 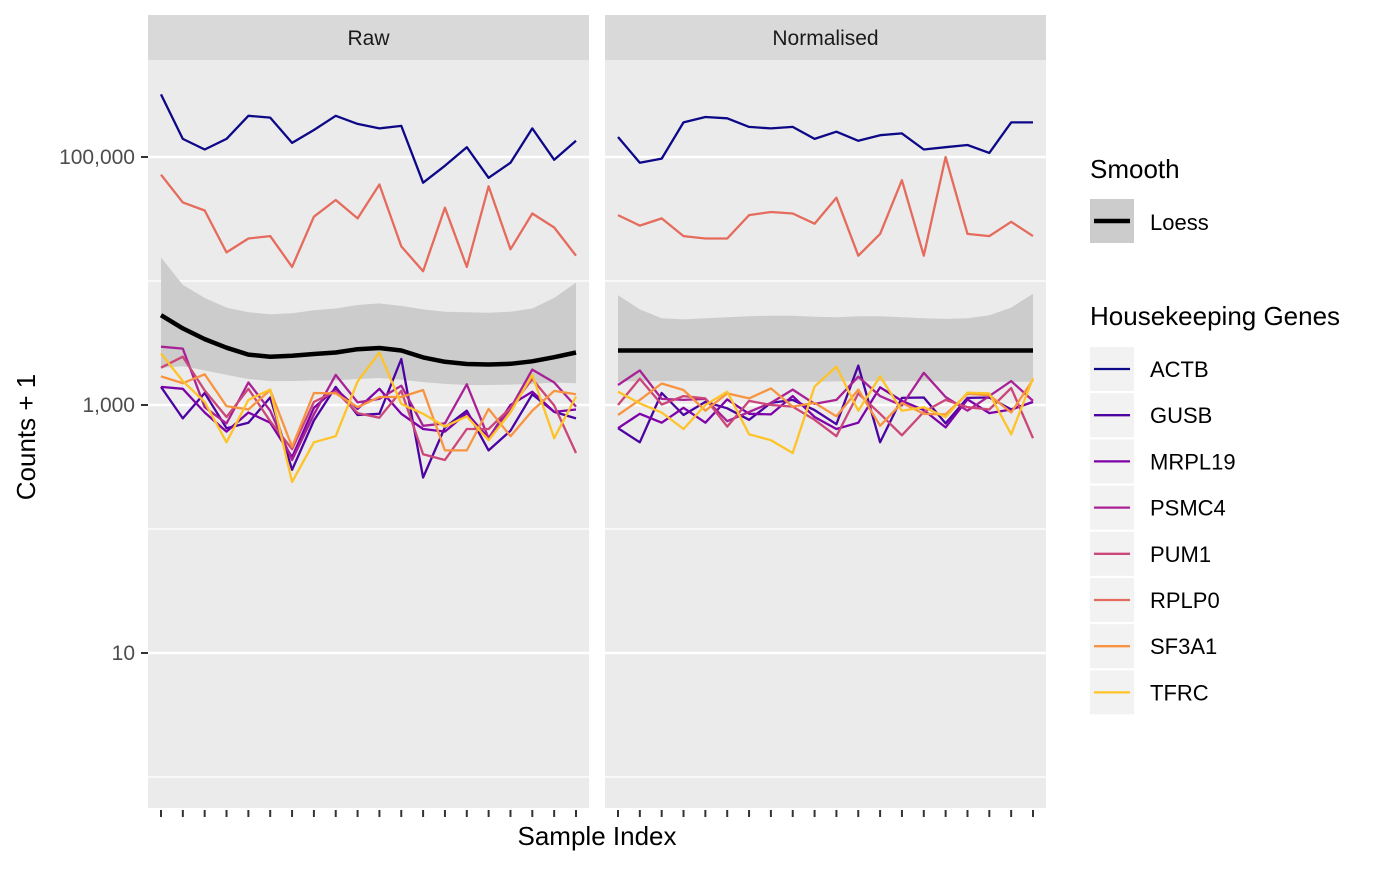 I want to click on legend-item-sf3a1: SF3A1, so click(x=1153, y=646).